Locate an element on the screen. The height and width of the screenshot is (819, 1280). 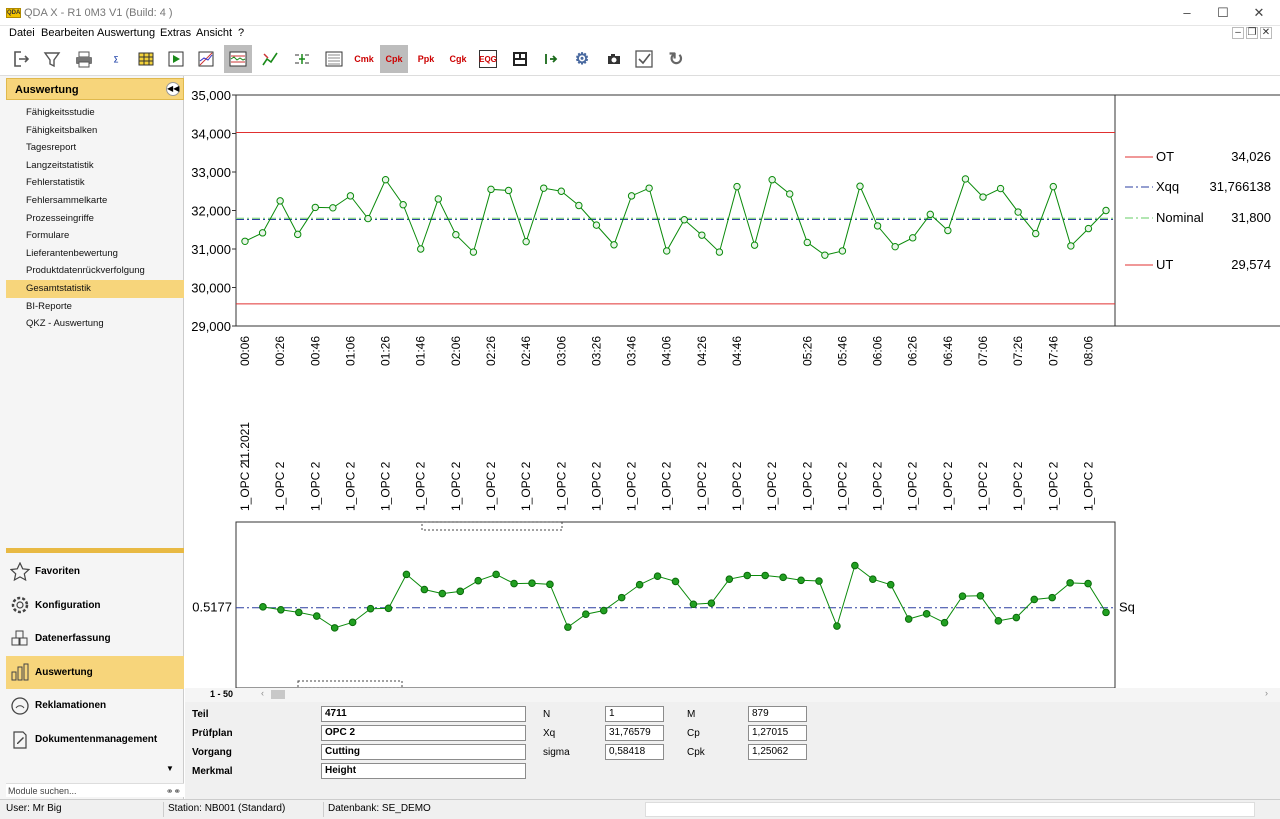
x-tick-label: 03:46 is located at coordinates (632, 351).